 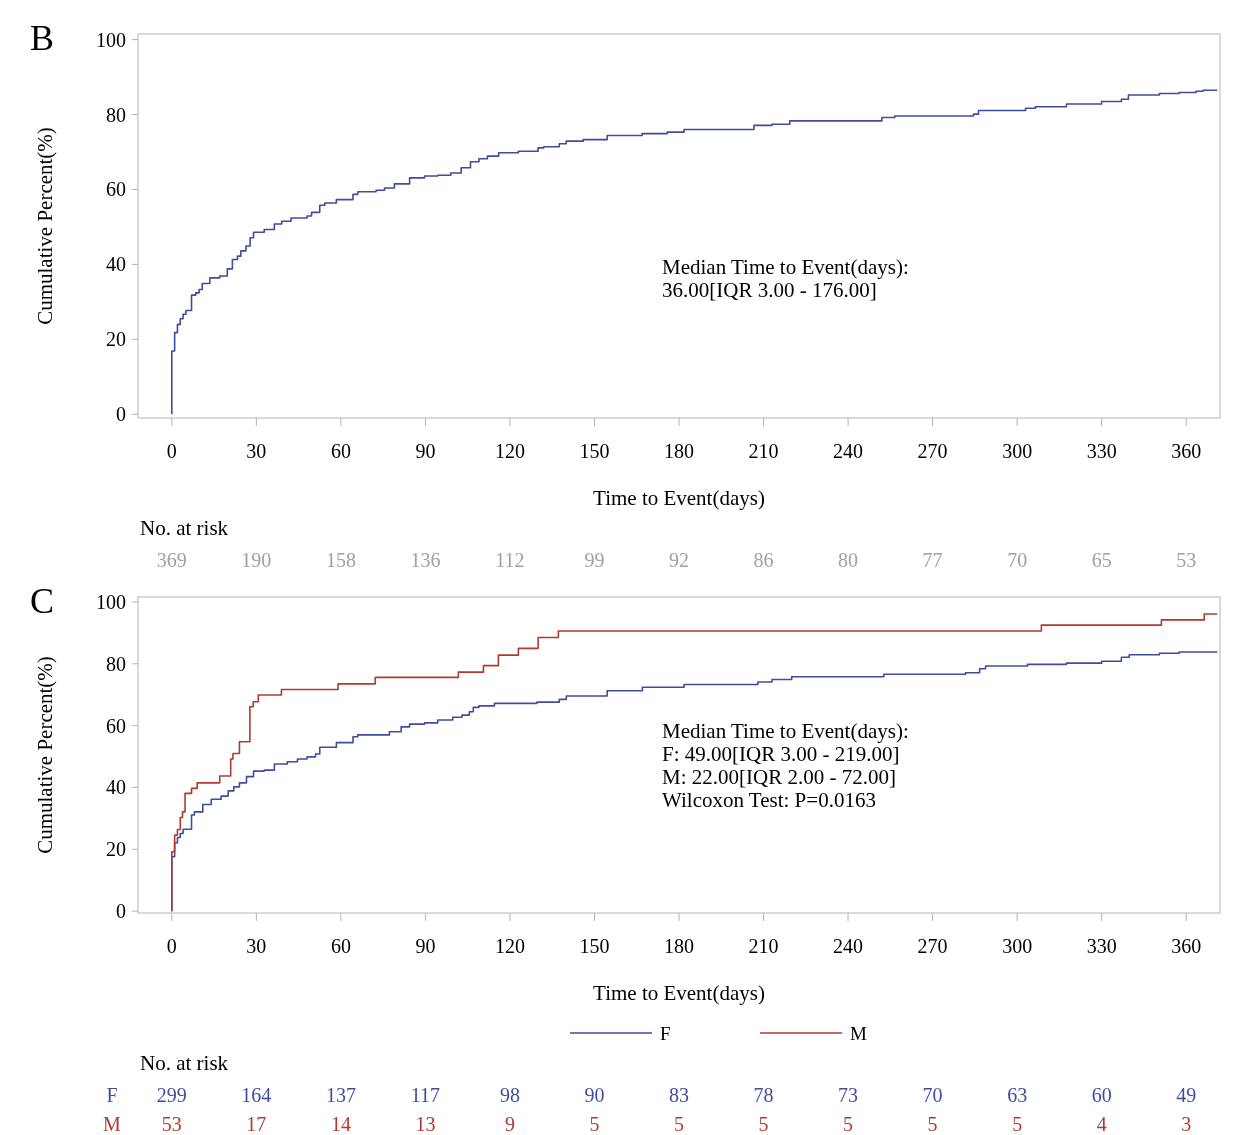 I want to click on text: 49, so click(x=1186, y=1095).